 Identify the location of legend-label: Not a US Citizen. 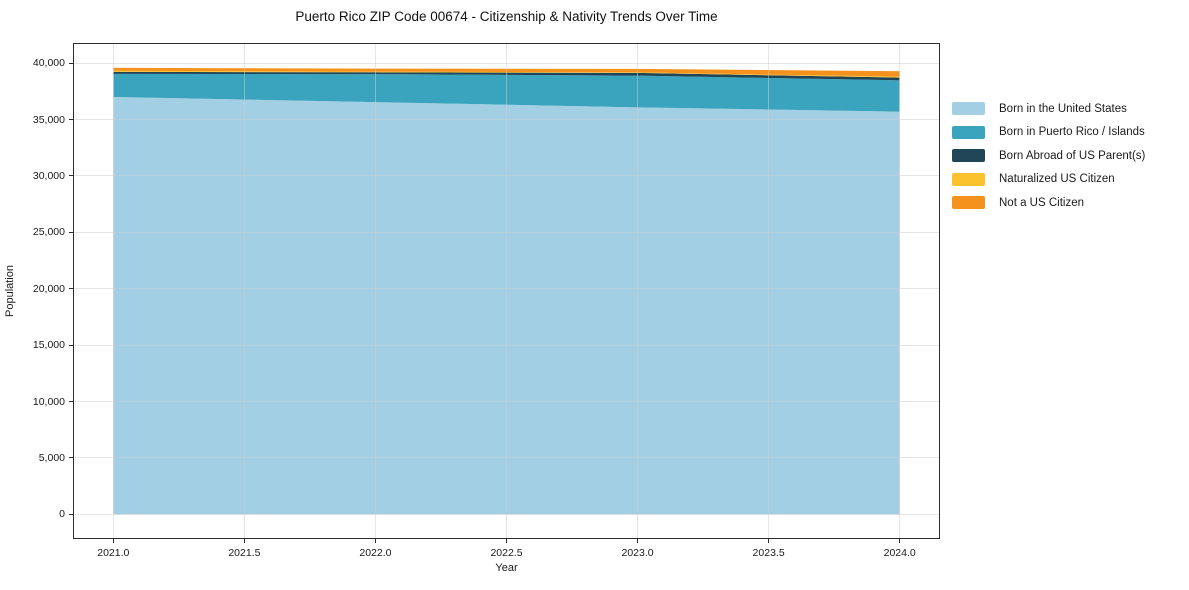
(1042, 202).